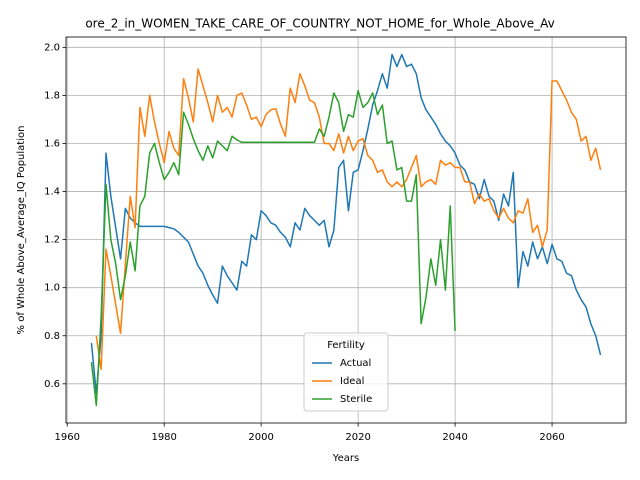 The image size is (640, 480). I want to click on y-tick-label: 1.6, so click(52, 143).